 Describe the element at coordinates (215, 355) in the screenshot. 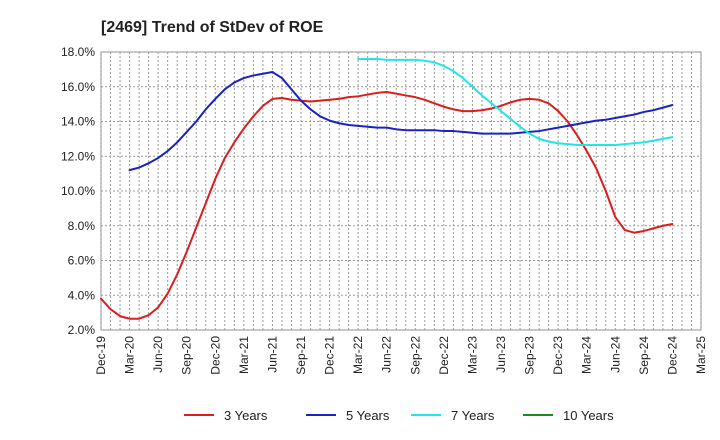

I see `x-tick-label: Dec-20` at that location.